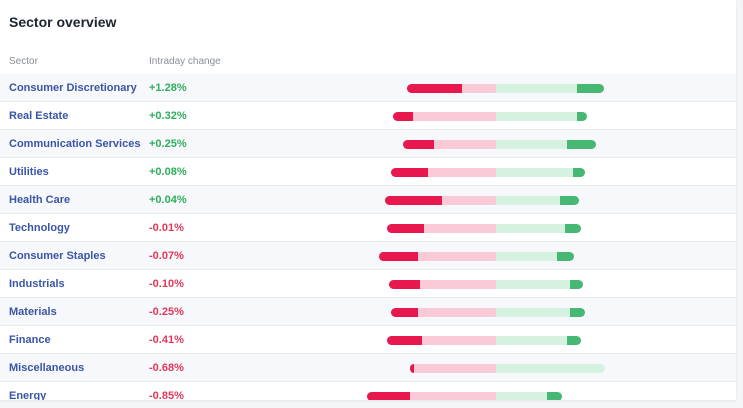 The height and width of the screenshot is (408, 743). Describe the element at coordinates (368, 340) in the screenshot. I see `sector-row: Finance -0.41%` at that location.